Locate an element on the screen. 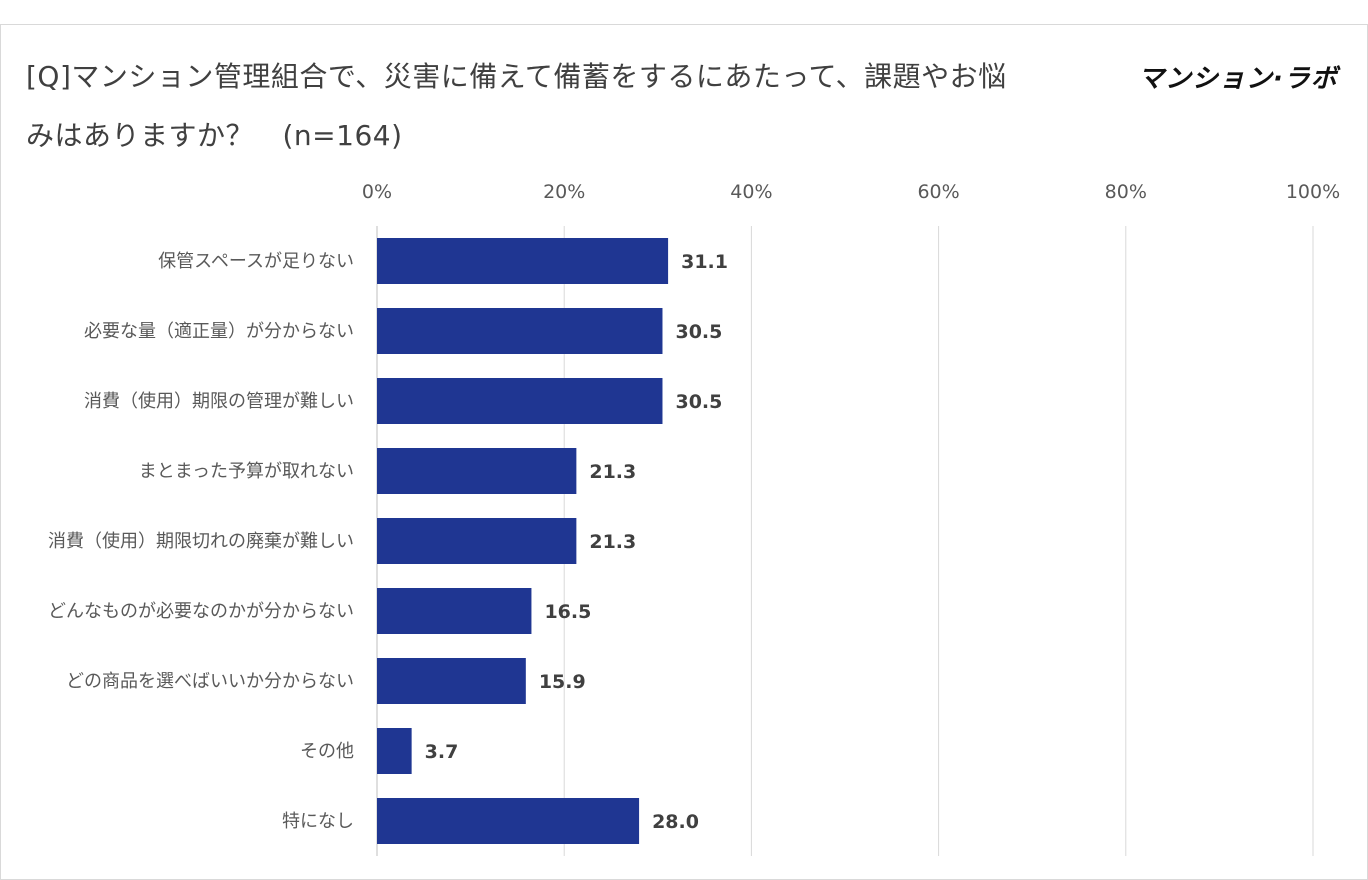 This screenshot has height=880, width=1368. data-labels: 31.1 30.5 30.5 21.3 21.3 16.5 15.9 3.7 28.0 is located at coordinates (576, 542).